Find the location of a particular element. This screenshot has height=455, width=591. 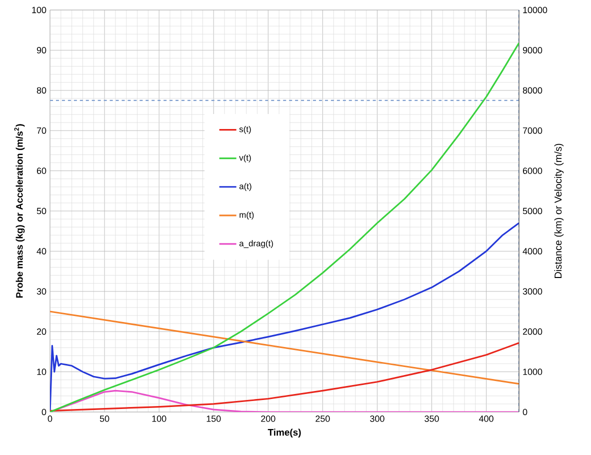

y2-tick-label: 10000 is located at coordinates (535, 10).